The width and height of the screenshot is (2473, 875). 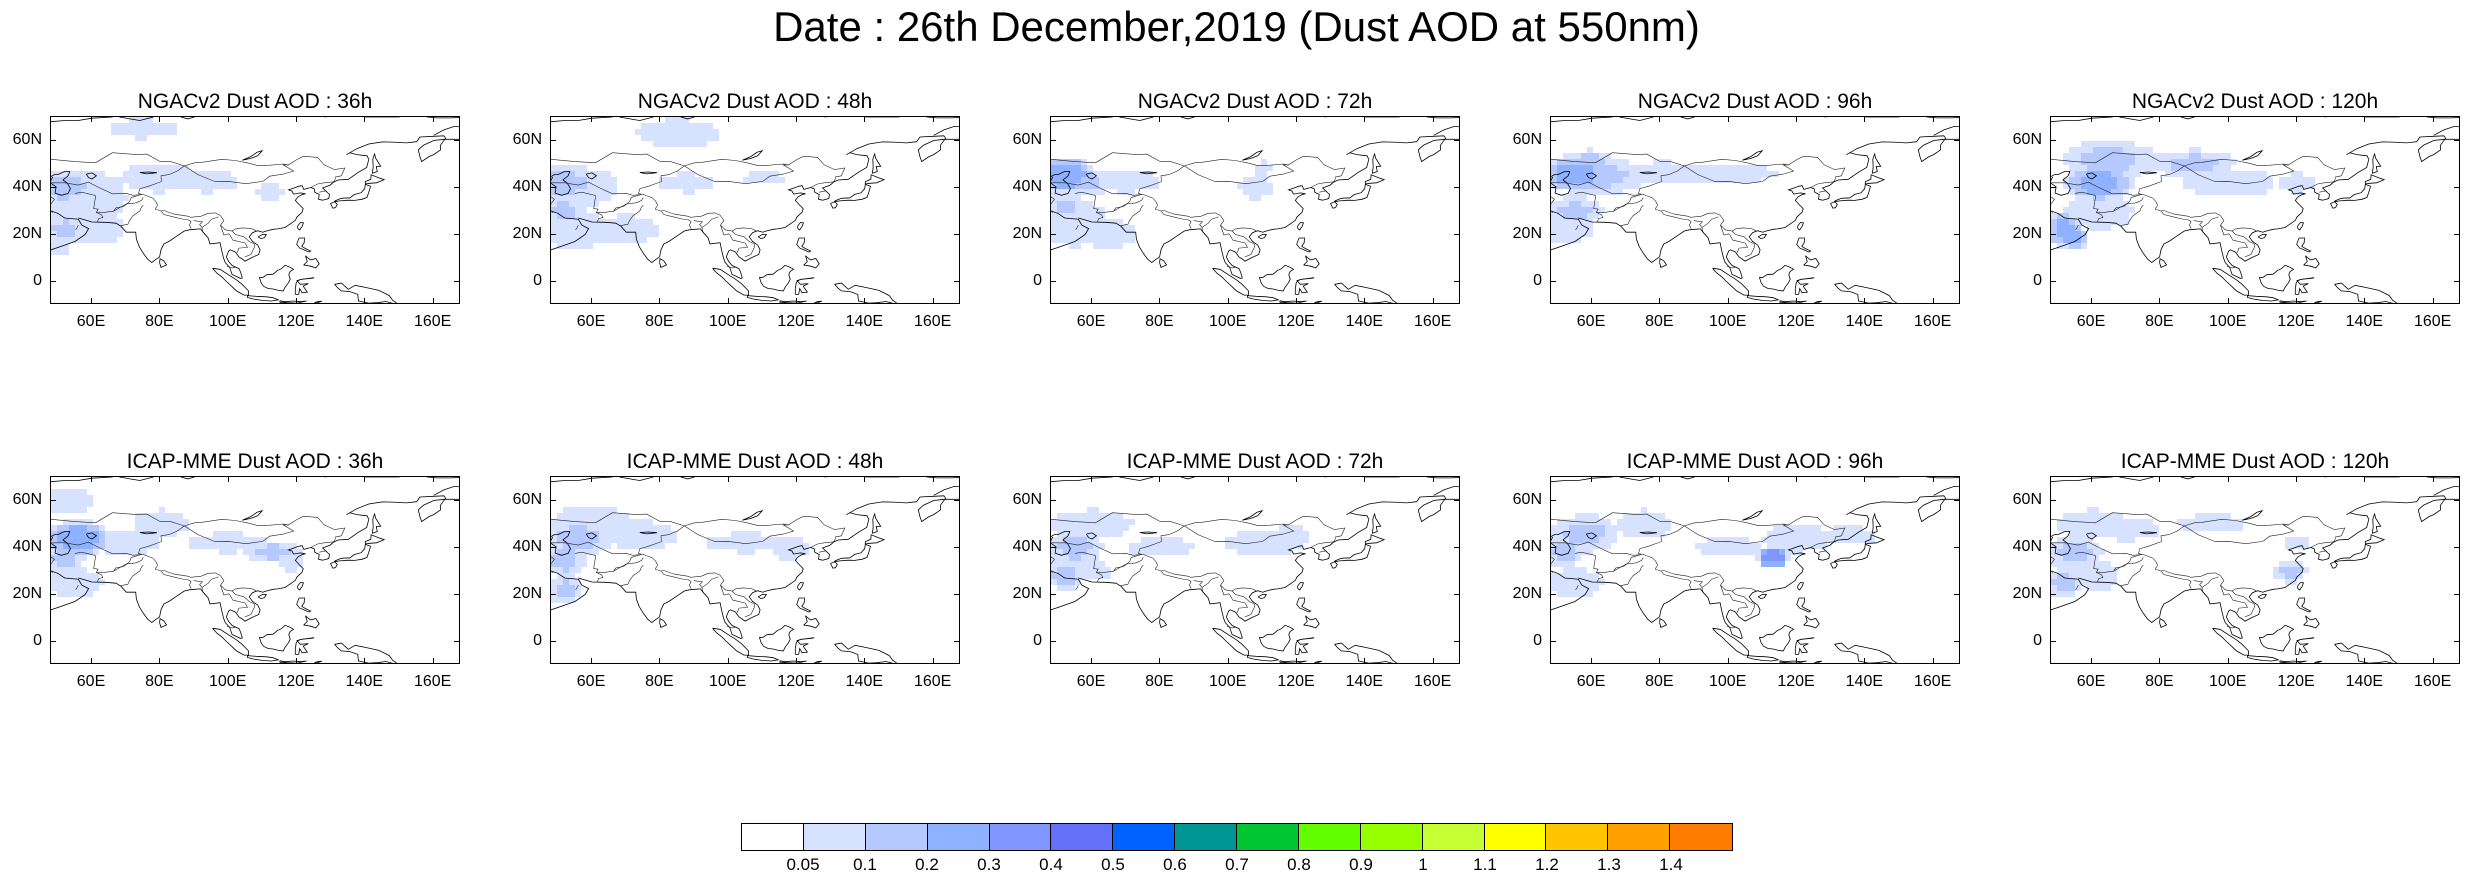 I want to click on dust-map, so click(x=1755, y=210).